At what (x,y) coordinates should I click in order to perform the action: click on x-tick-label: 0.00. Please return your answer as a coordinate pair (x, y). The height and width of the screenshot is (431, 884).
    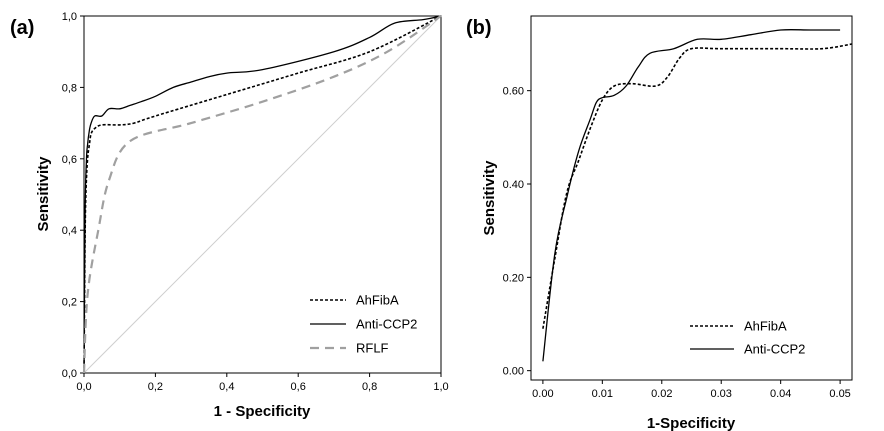
    Looking at the image, I should click on (542, 394).